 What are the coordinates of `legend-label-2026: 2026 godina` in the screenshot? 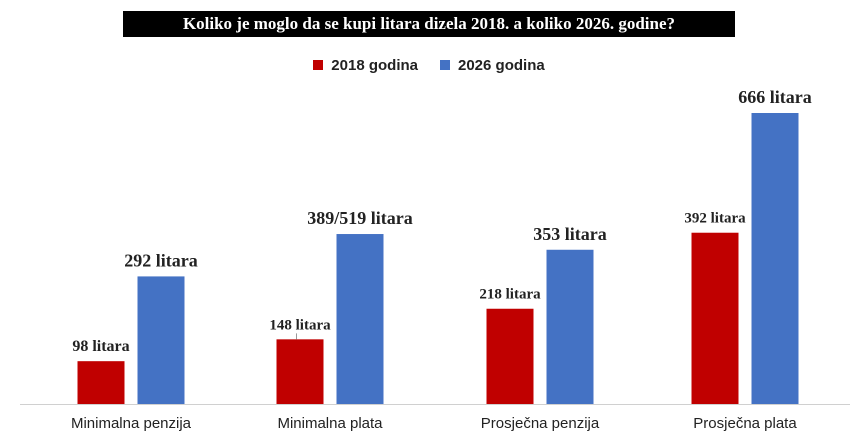 It's located at (501, 65).